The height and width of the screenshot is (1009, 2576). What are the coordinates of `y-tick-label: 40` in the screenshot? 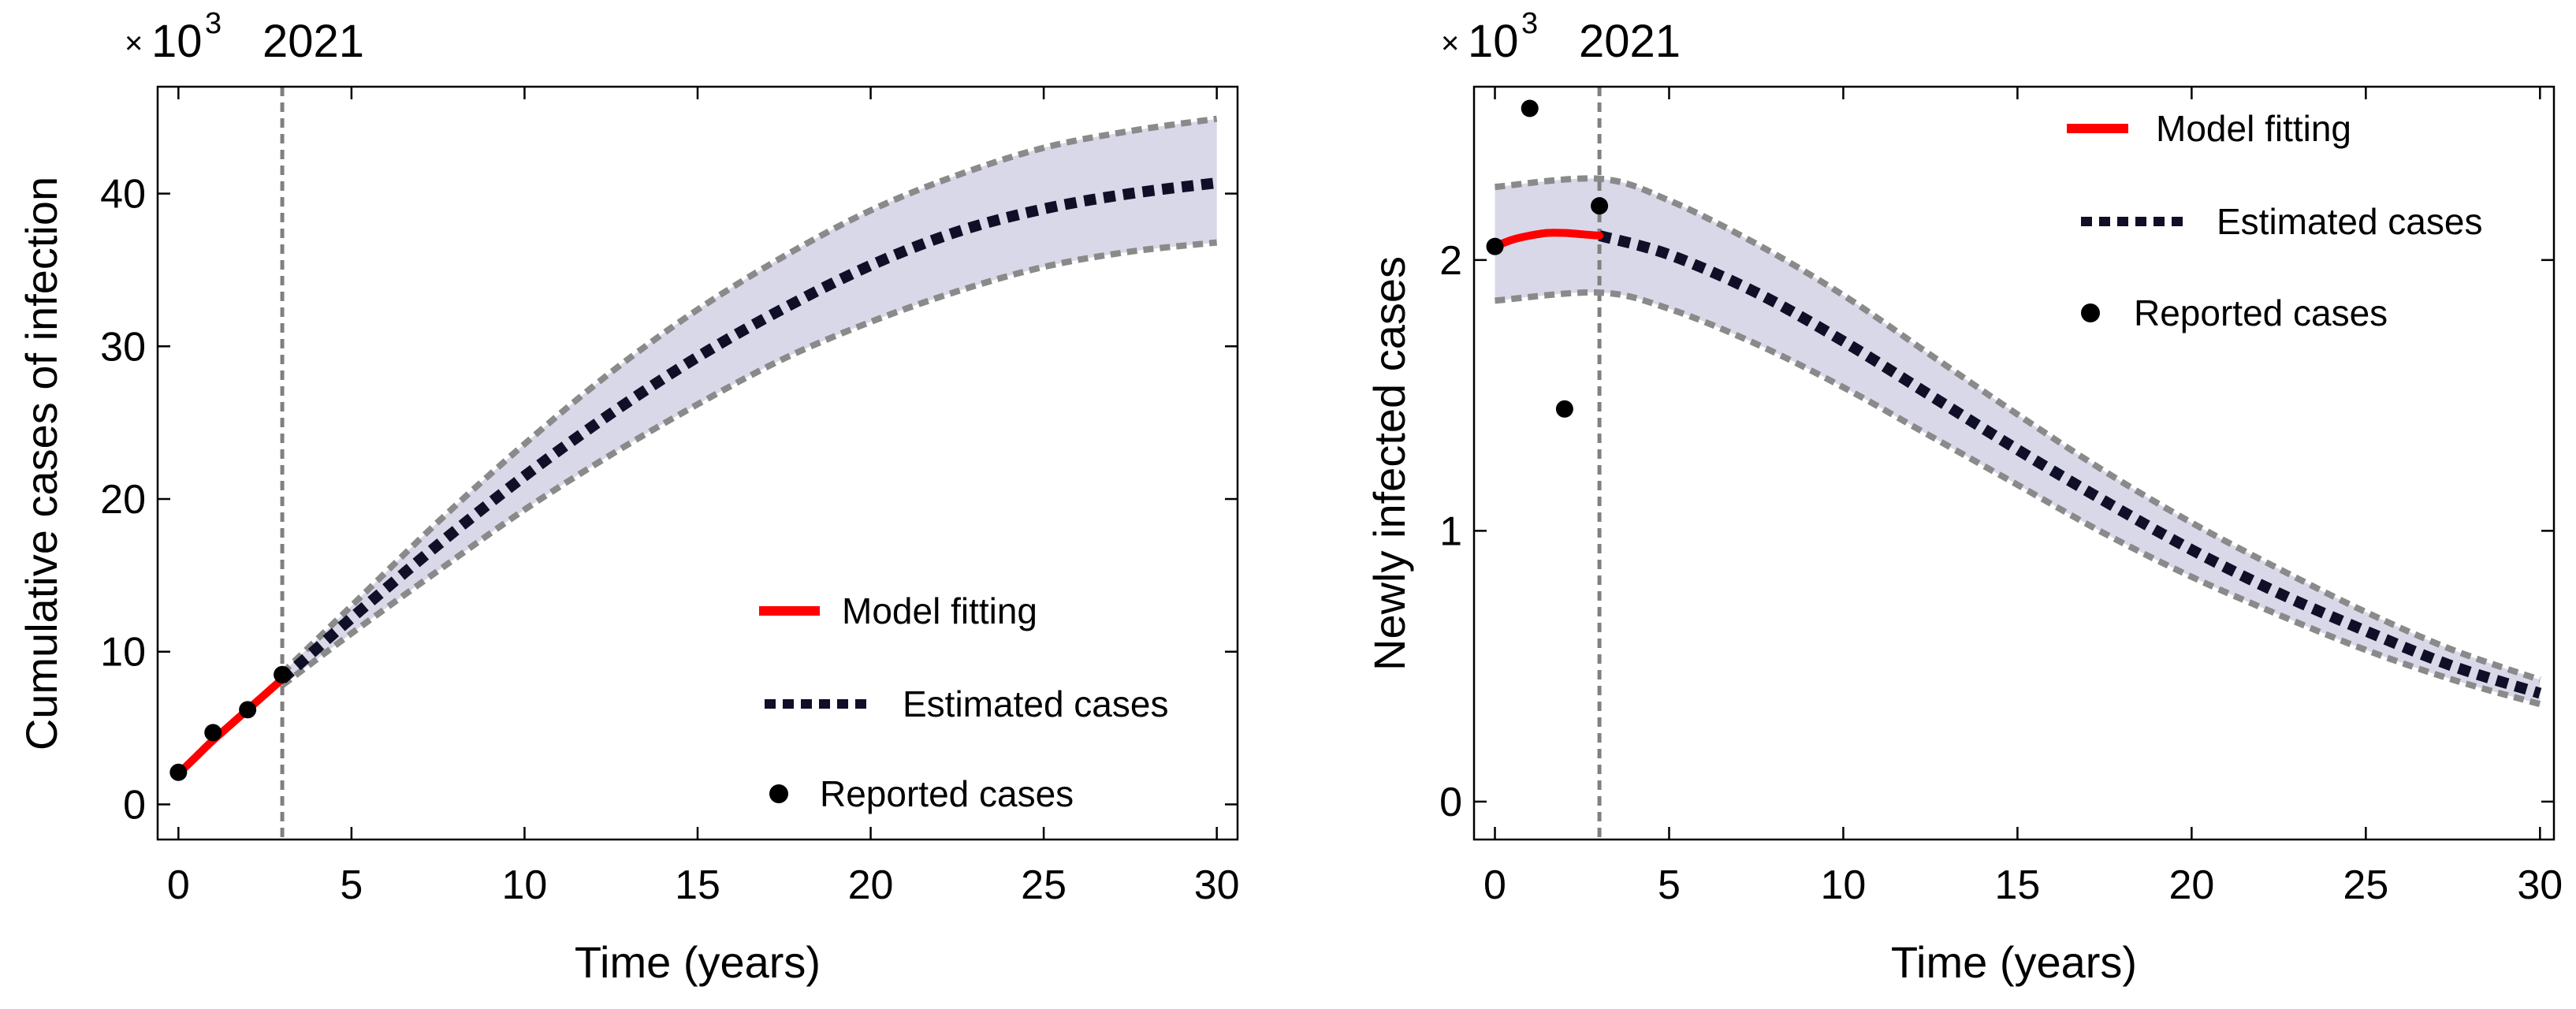 It's located at (123, 195).